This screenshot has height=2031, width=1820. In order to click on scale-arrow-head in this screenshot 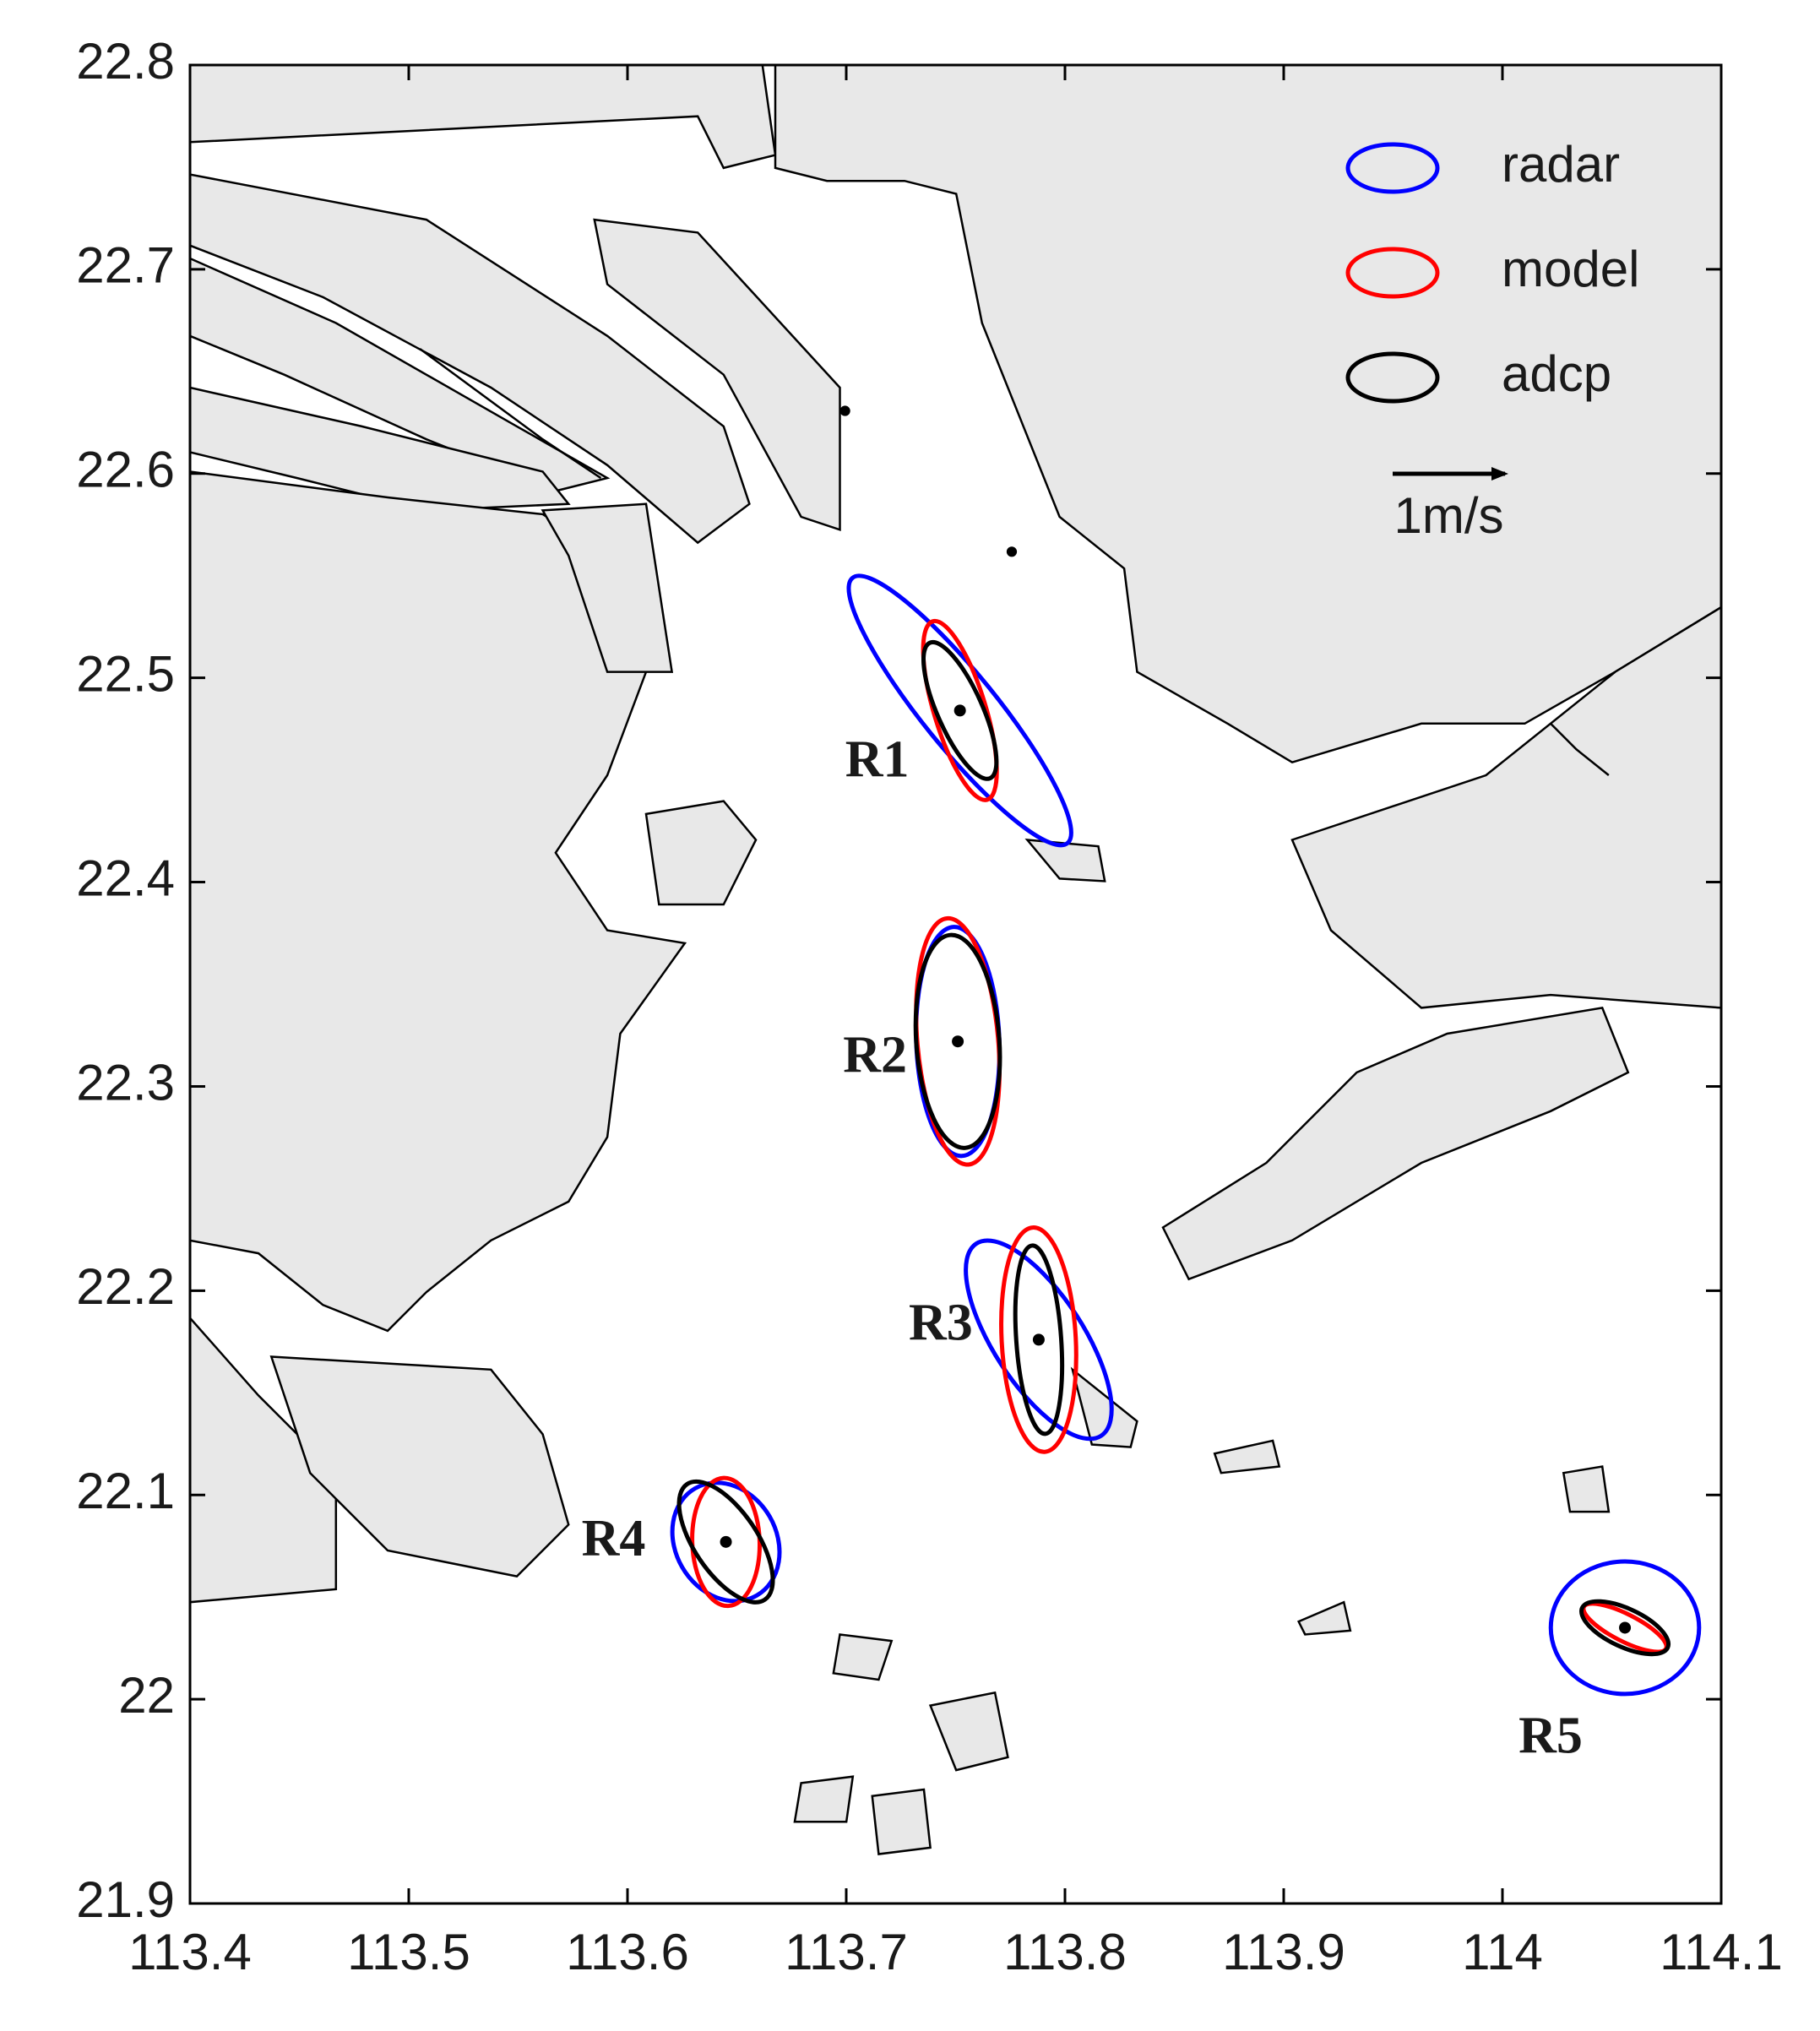, I will do `click(1500, 474)`.